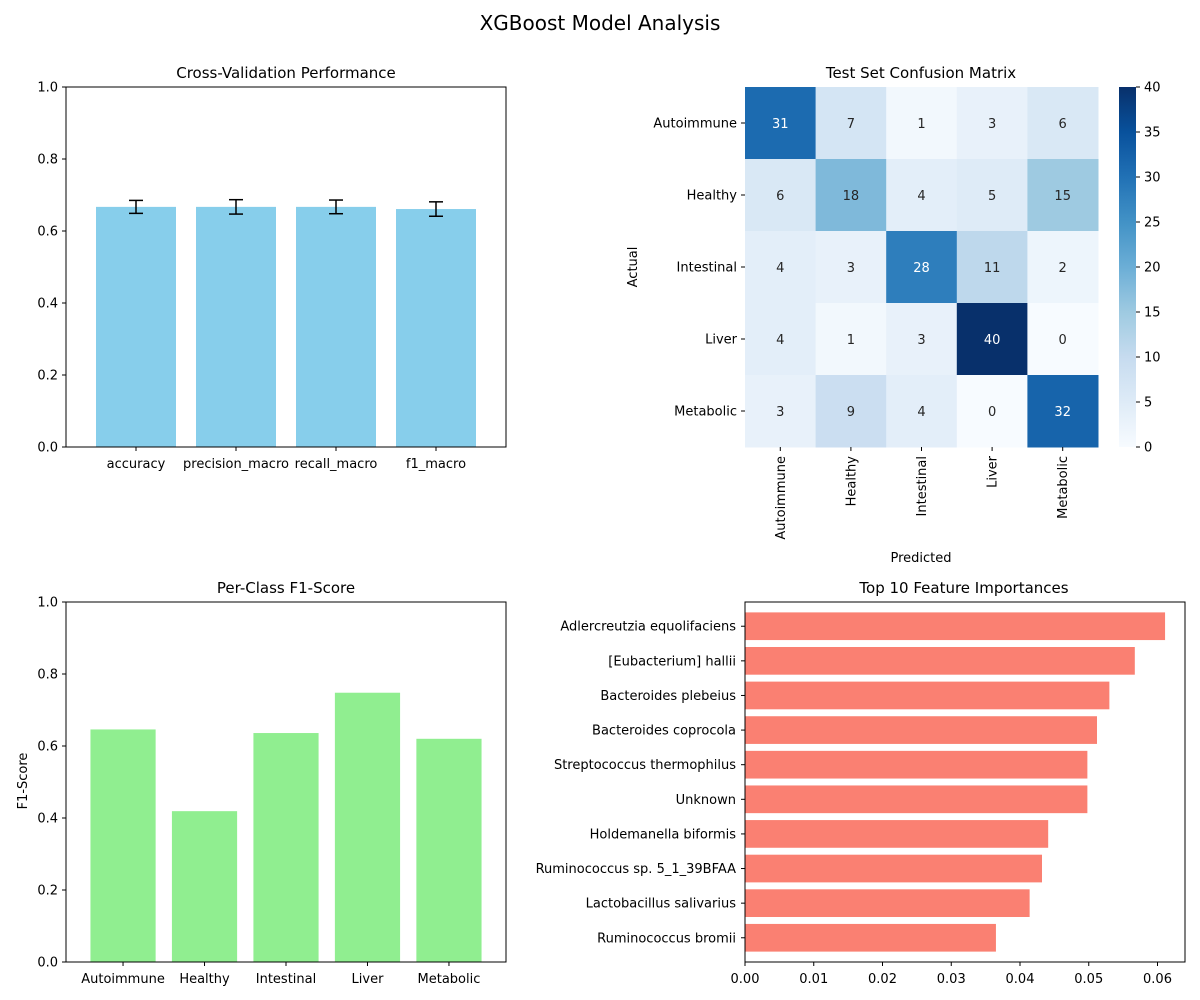  Describe the element at coordinates (286, 588) in the screenshot. I see `f1-chart-title: Per-Class F1-Score` at that location.